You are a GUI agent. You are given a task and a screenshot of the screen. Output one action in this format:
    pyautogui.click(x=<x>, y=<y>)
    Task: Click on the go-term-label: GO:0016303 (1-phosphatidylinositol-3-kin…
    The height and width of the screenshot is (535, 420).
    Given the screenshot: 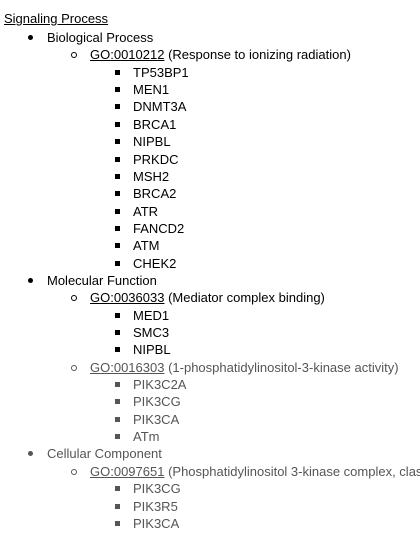 What is the action you would take?
    pyautogui.click(x=244, y=367)
    